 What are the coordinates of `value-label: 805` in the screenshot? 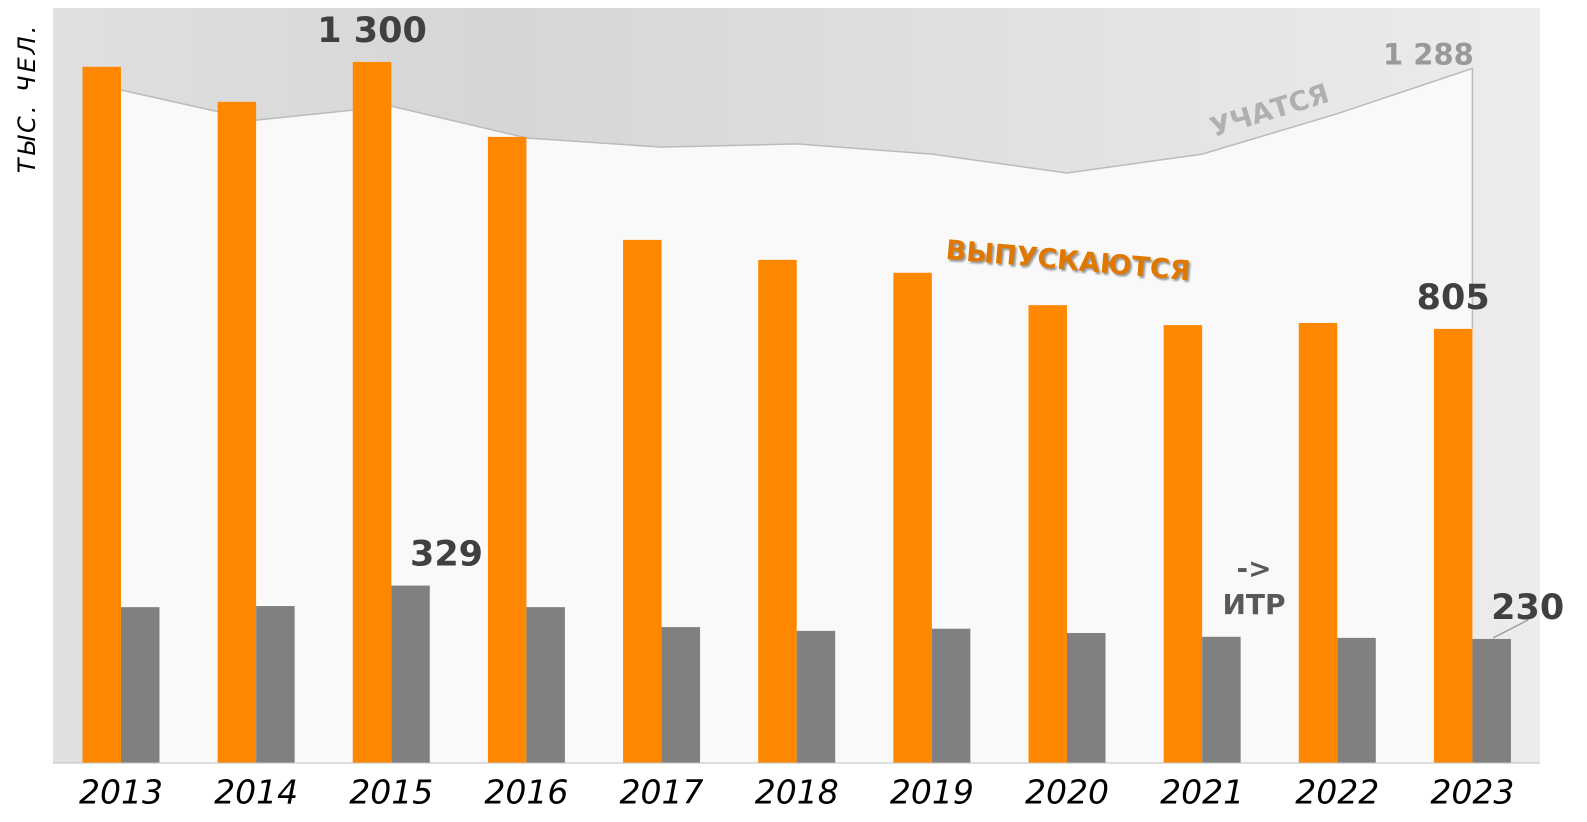 It's located at (1453, 298).